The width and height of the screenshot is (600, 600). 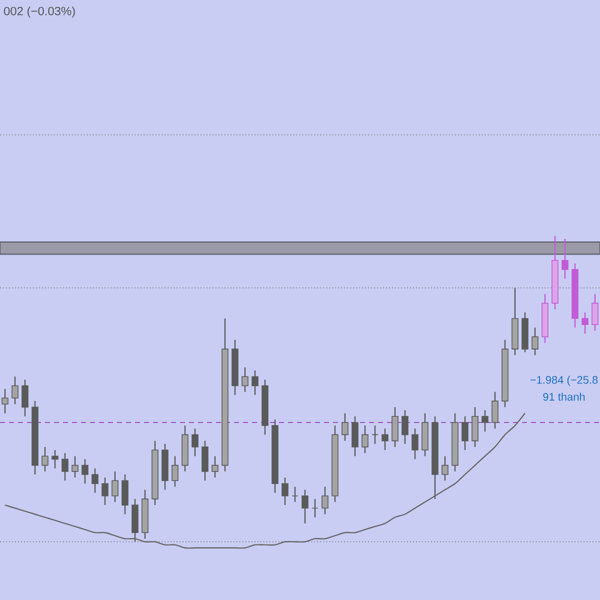 What do you see at coordinates (39, 12) in the screenshot?
I see `text: 002 (−0.03%)` at bounding box center [39, 12].